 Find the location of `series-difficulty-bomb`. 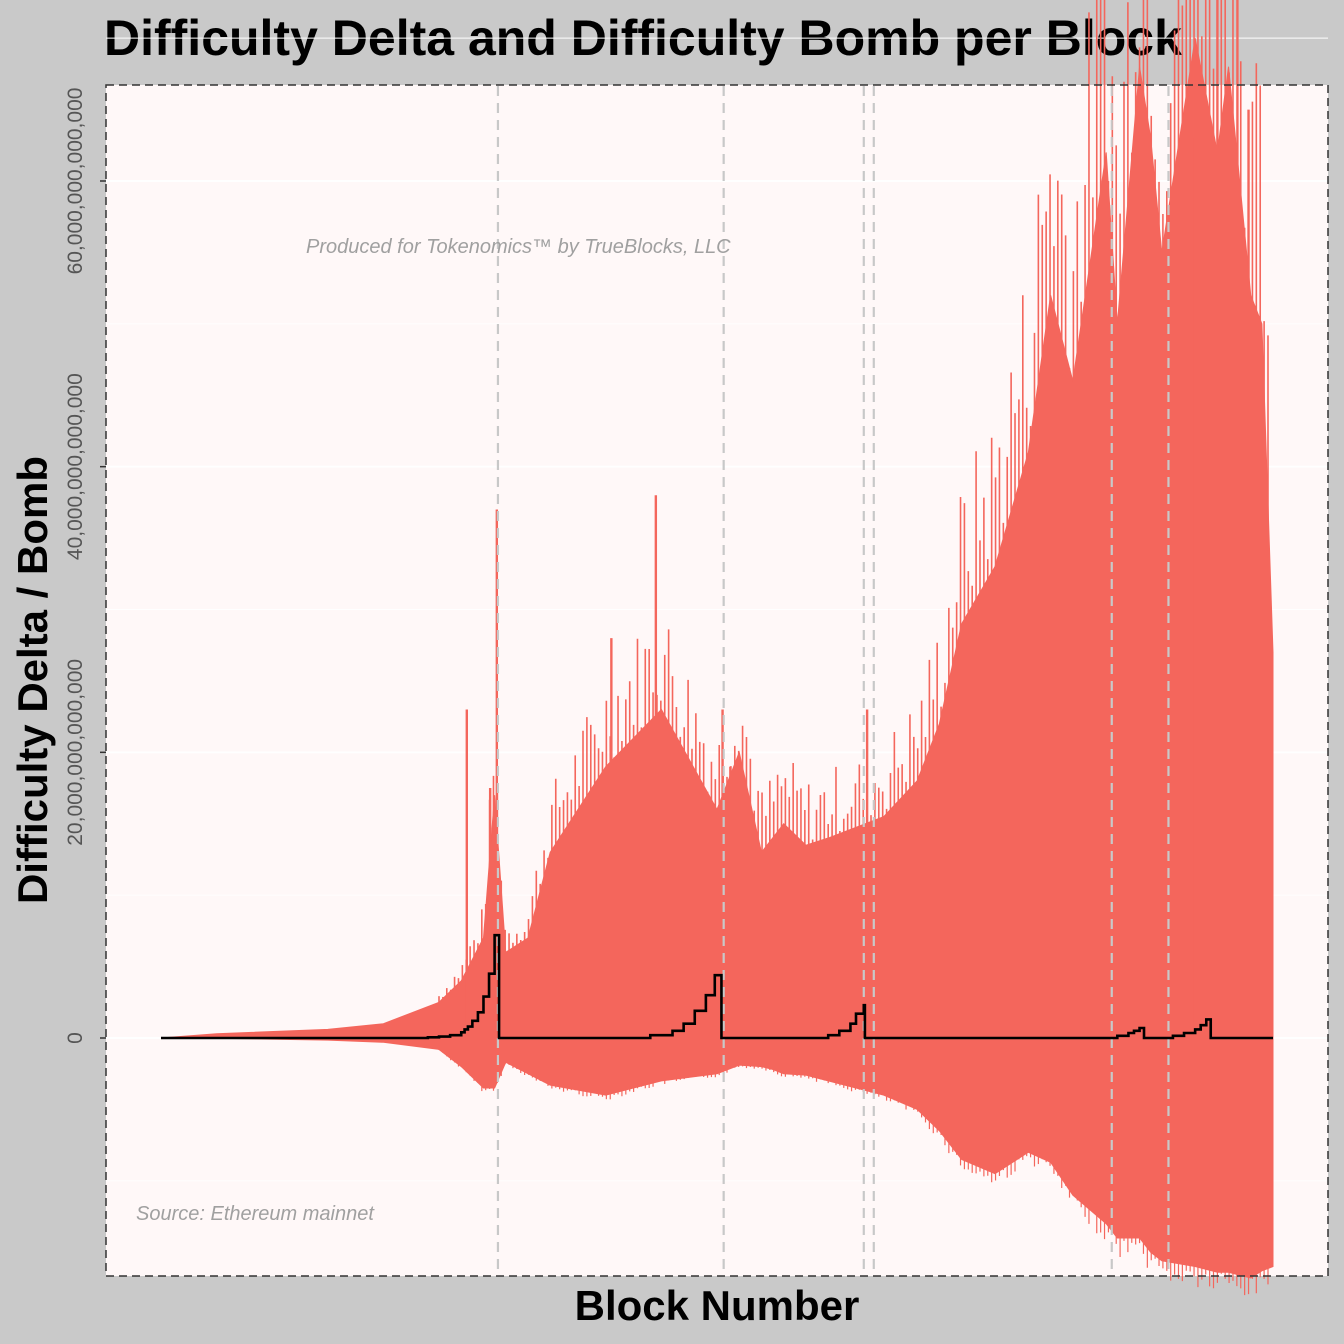

series-difficulty-bomb is located at coordinates (717, 986).